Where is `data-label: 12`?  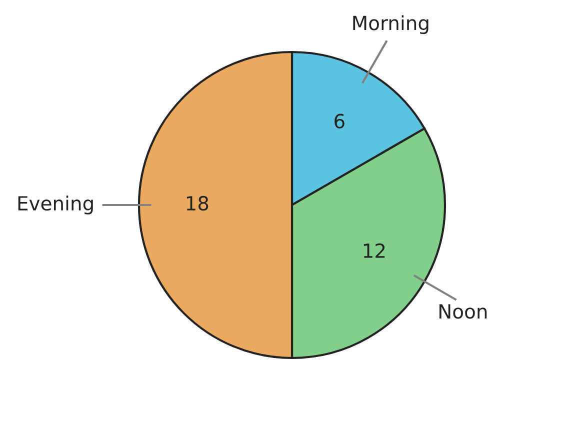
data-label: 12 is located at coordinates (374, 250).